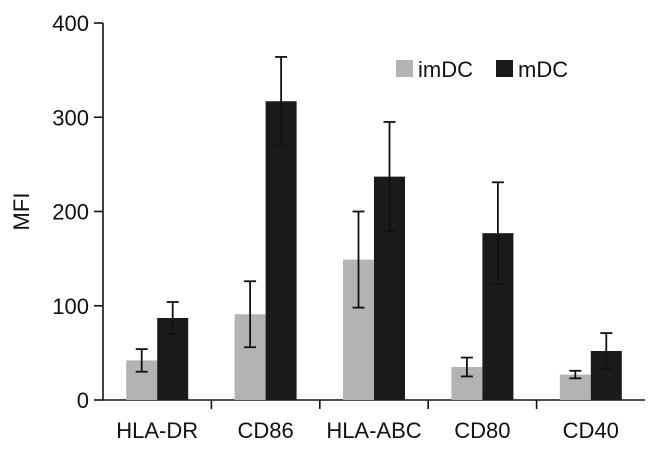 The image size is (648, 466). What do you see at coordinates (70, 212) in the screenshot?
I see `y-tick-label: 200` at bounding box center [70, 212].